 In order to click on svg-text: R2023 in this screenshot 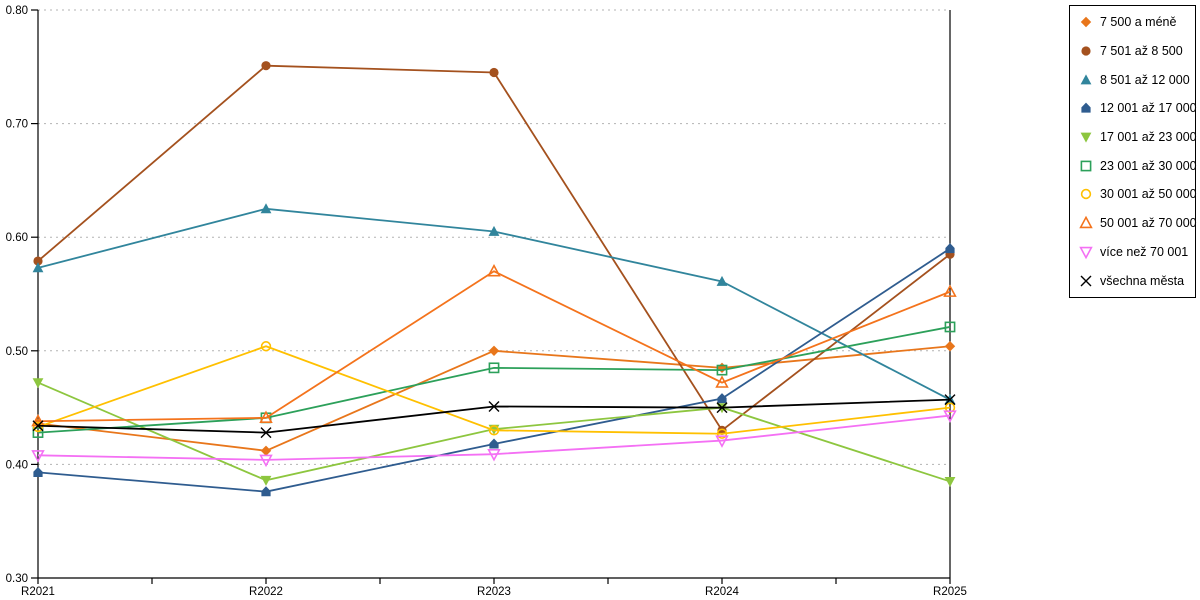, I will do `click(494, 592)`.